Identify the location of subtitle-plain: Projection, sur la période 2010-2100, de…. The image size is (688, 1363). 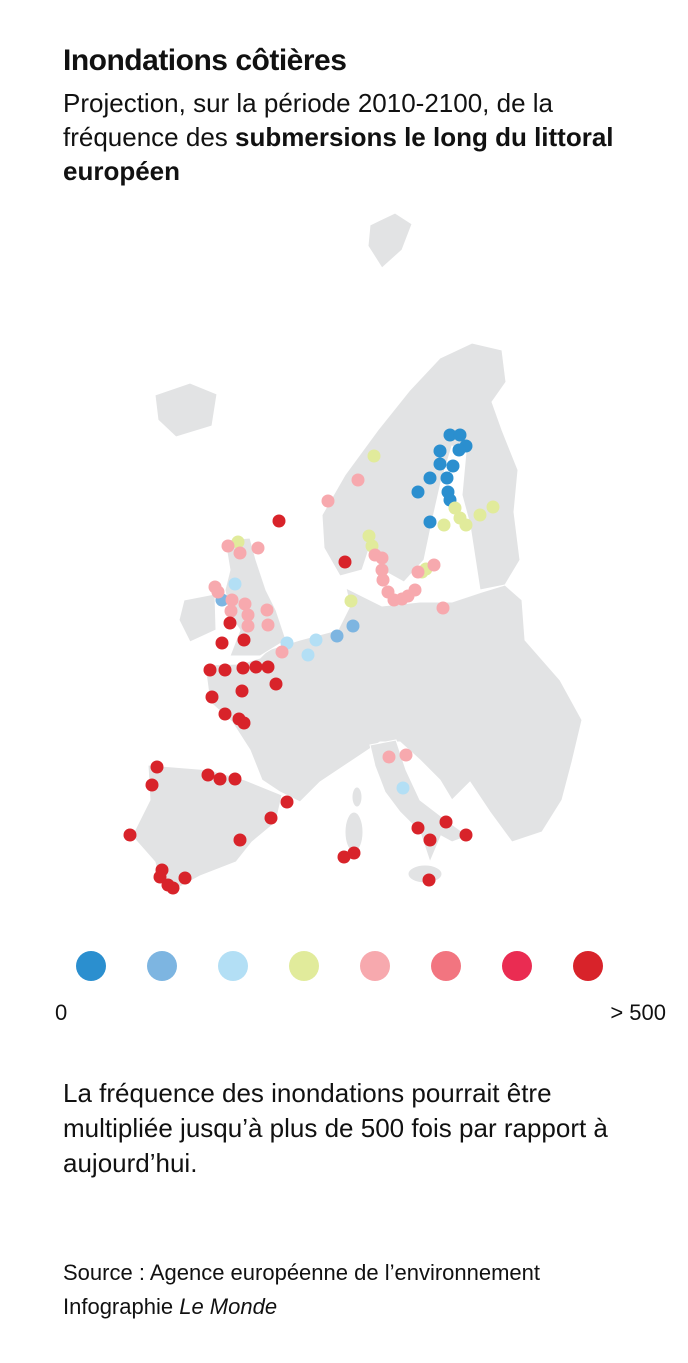
(308, 120).